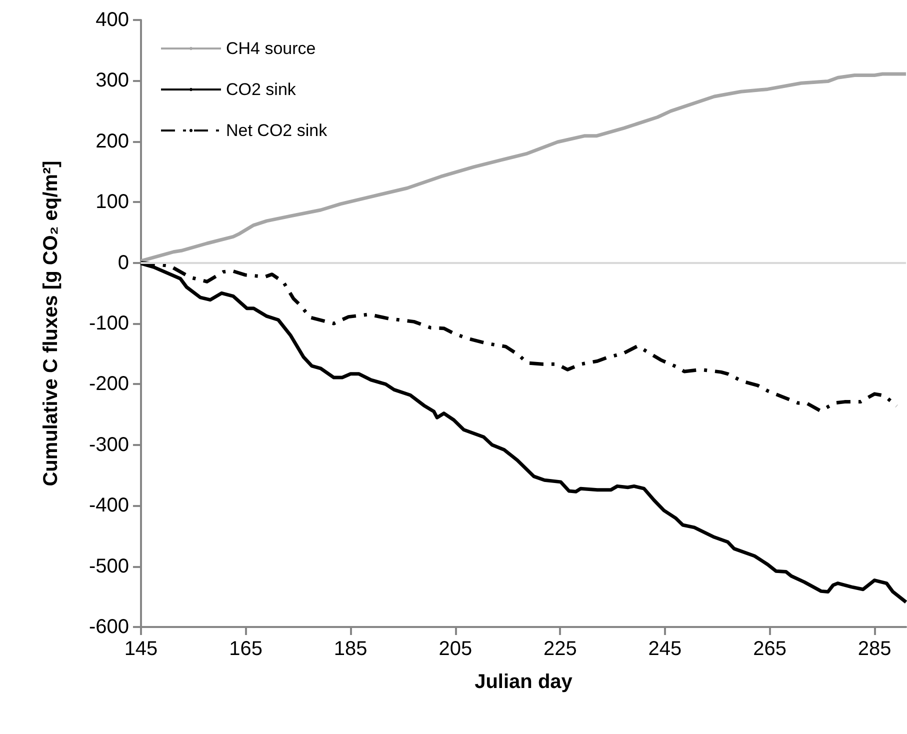  What do you see at coordinates (351, 649) in the screenshot?
I see `x-tick-label: 185` at bounding box center [351, 649].